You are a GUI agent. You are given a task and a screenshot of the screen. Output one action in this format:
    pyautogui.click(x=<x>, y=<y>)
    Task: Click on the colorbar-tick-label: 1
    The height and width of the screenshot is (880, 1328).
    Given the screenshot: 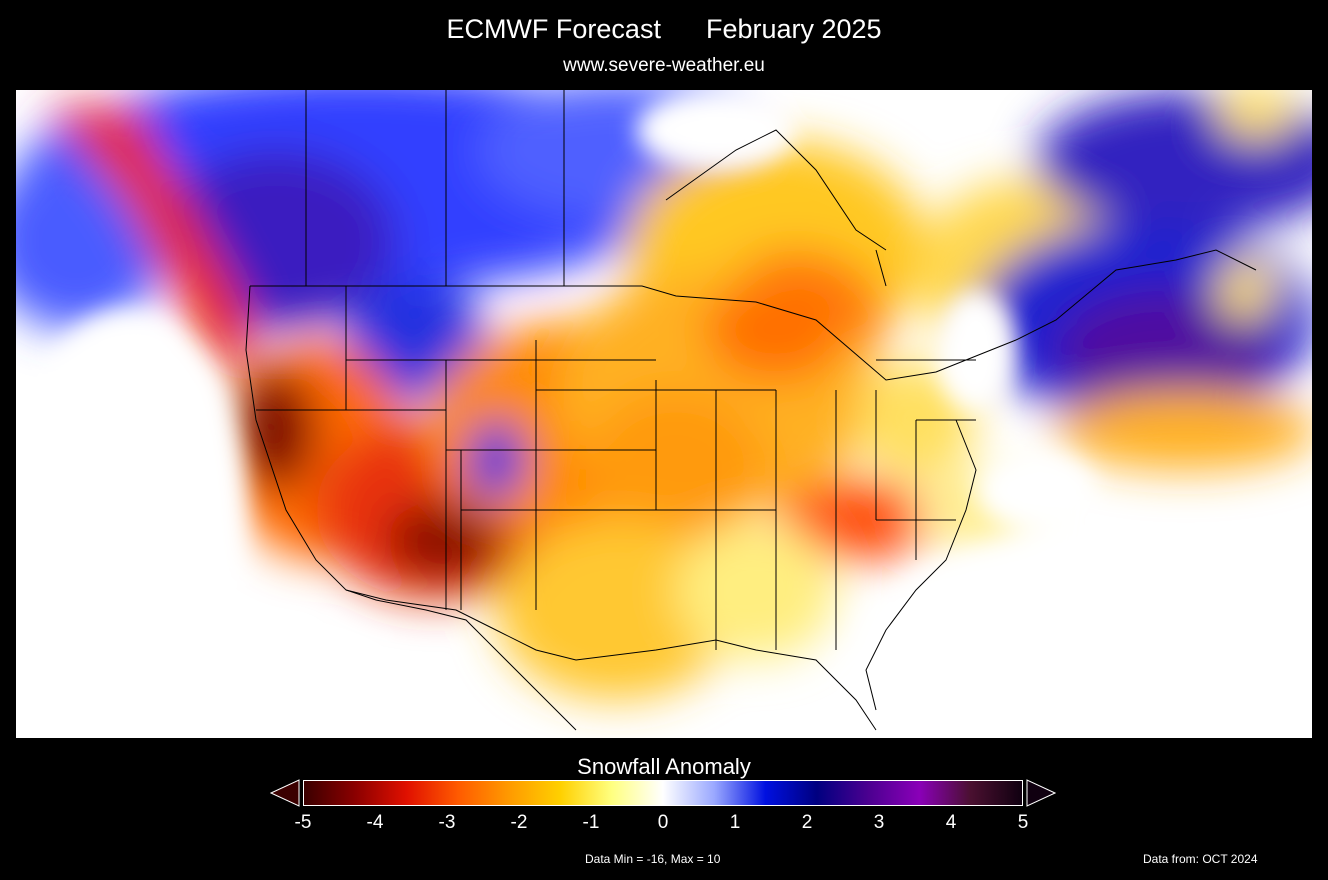 What is the action you would take?
    pyautogui.click(x=735, y=822)
    